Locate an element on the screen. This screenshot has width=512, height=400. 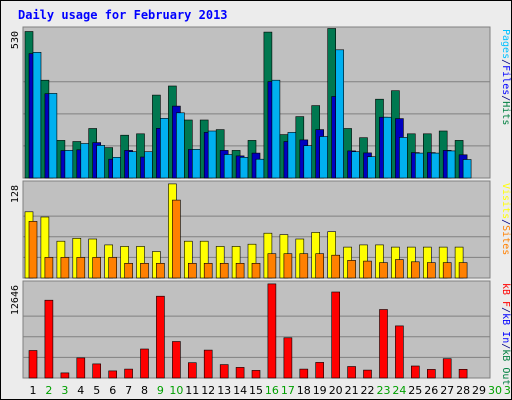
day-label-19: 19 is located at coordinates (320, 390).